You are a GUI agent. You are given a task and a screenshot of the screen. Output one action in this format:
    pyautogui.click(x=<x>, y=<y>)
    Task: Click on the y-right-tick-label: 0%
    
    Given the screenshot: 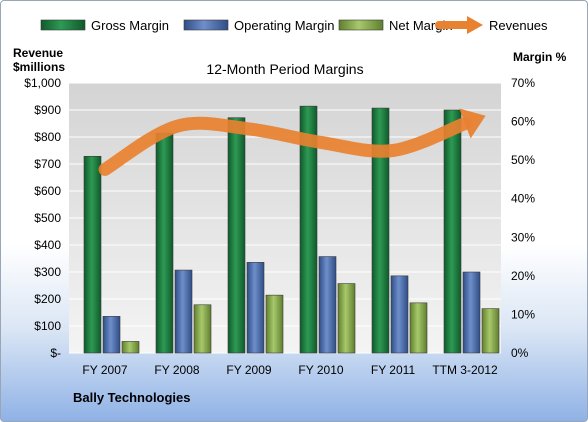 What is the action you would take?
    pyautogui.click(x=520, y=353)
    